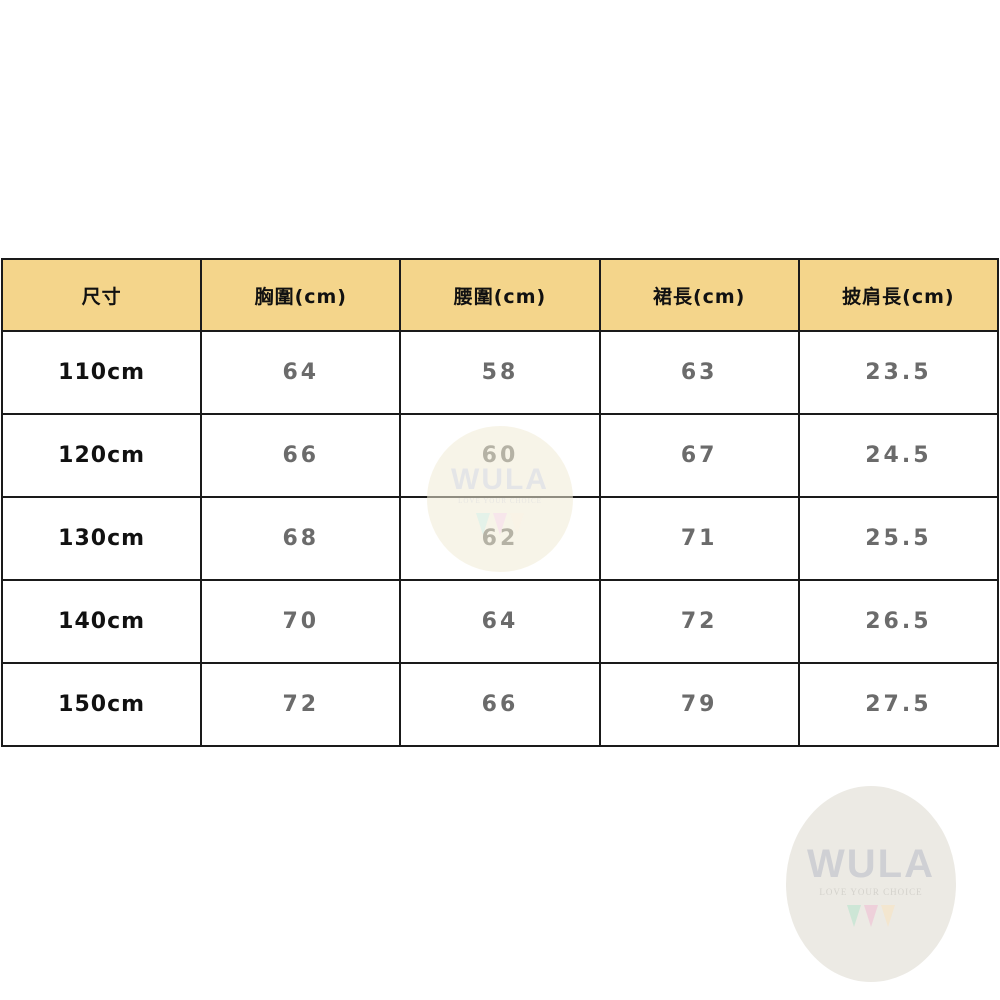 Image resolution: width=1000 pixels, height=1000 pixels. I want to click on cell-waist: 64, so click(500, 621).